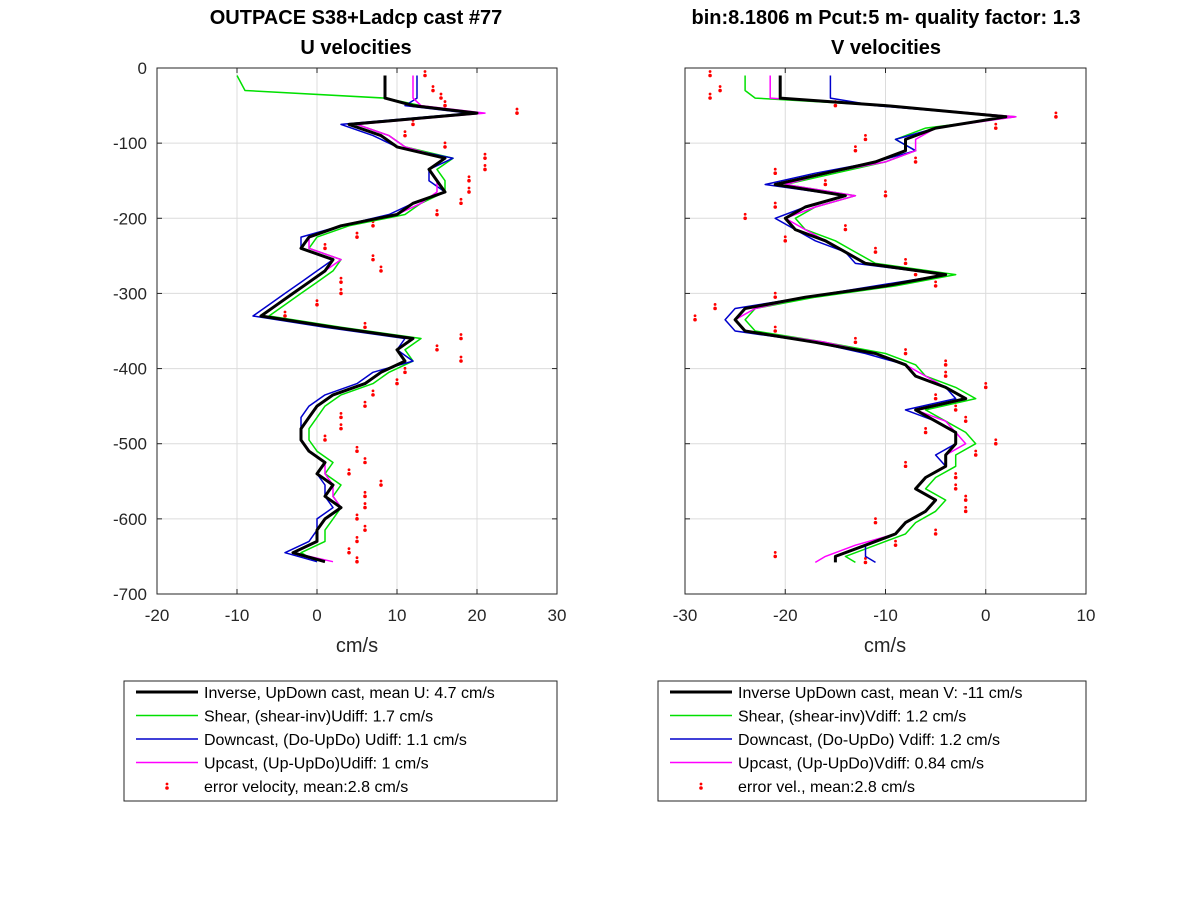  I want to click on x-tick-label: 20, so click(477, 615).